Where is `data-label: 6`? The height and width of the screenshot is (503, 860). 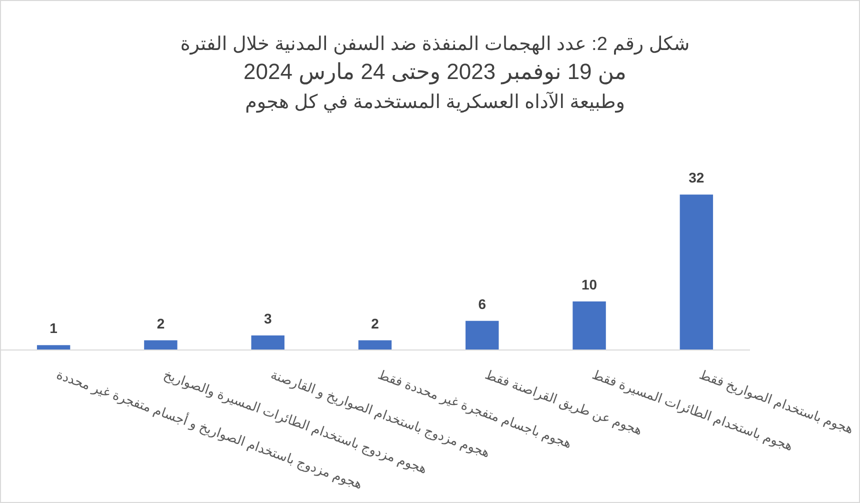 data-label: 6 is located at coordinates (482, 304).